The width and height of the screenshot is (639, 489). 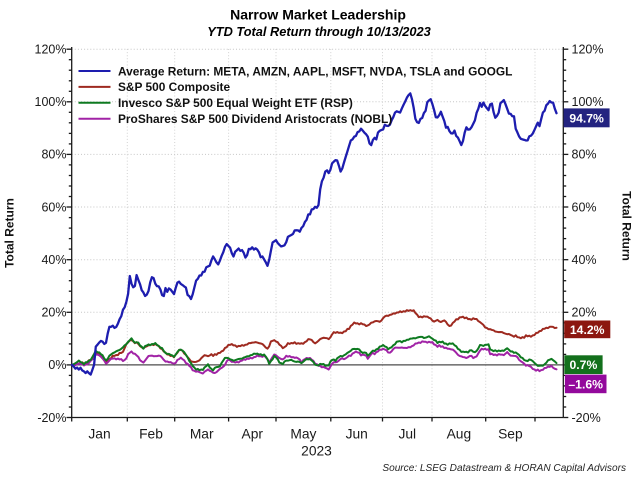 I want to click on svg-text: Jul, so click(x=407, y=434).